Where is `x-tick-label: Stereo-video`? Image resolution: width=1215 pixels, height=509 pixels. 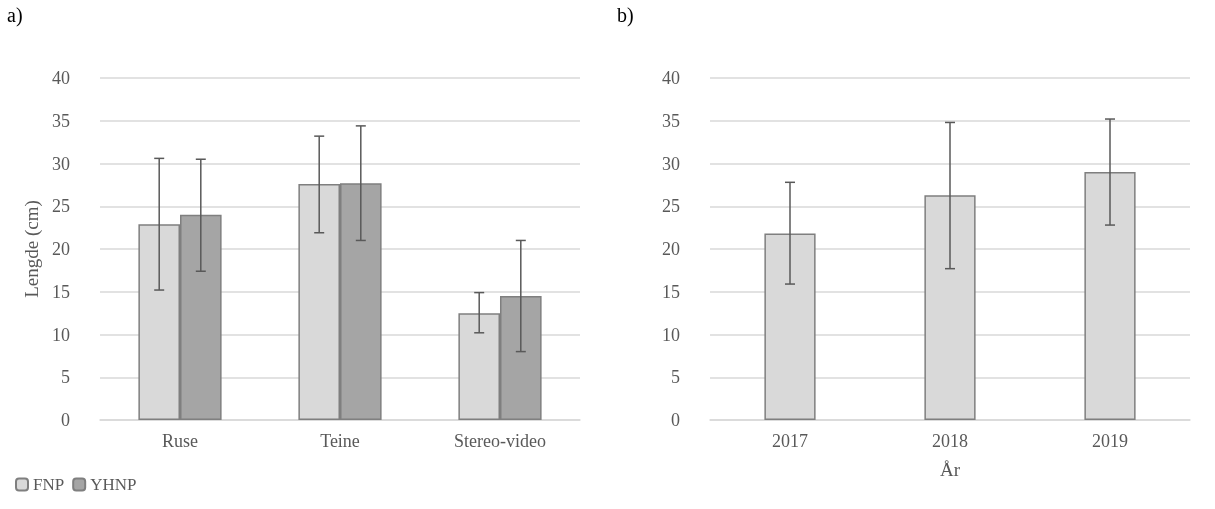
x-tick-label: Stereo-video is located at coordinates (500, 441).